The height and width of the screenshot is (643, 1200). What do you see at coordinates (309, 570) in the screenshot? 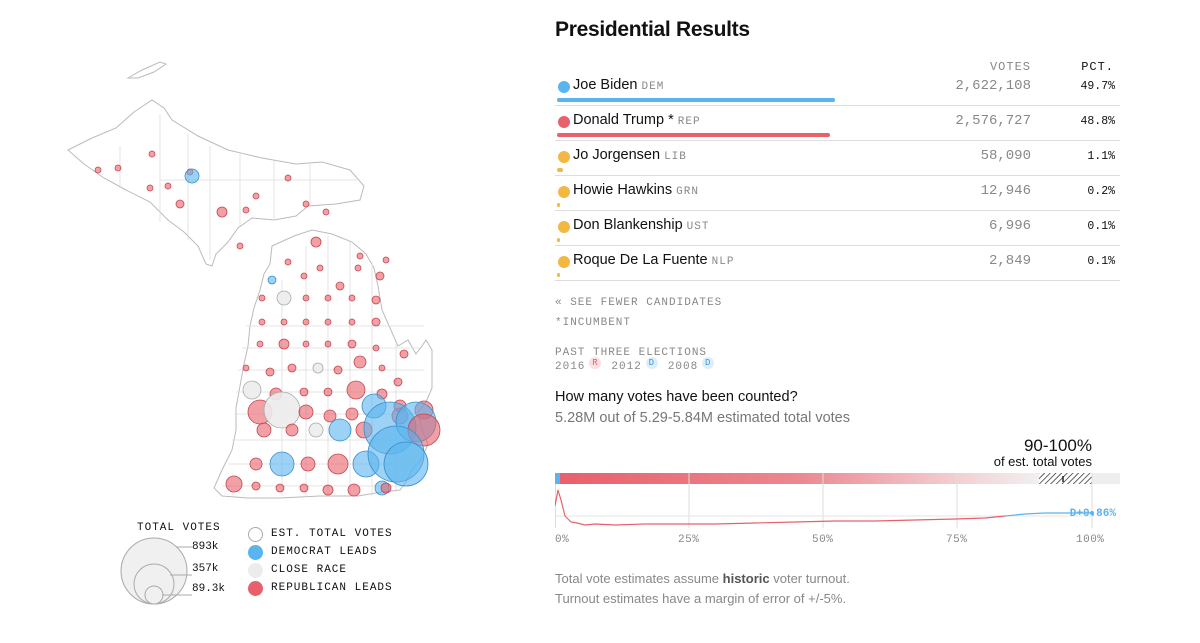
I see `legend-label: CLOSE RACE` at bounding box center [309, 570].